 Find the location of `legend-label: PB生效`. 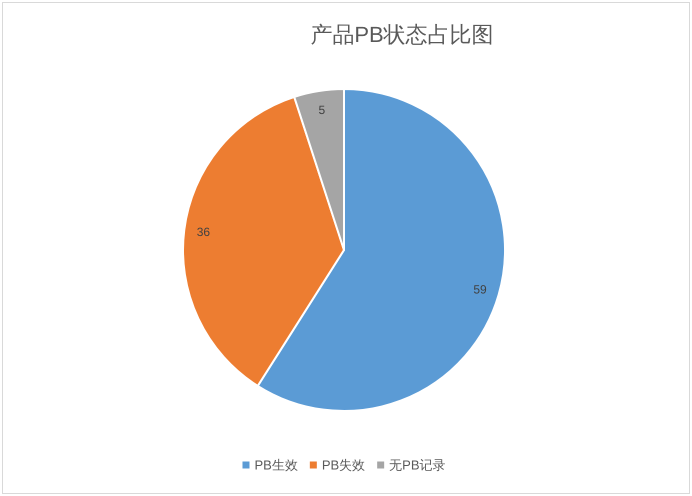

legend-label: PB生效 is located at coordinates (276, 465).